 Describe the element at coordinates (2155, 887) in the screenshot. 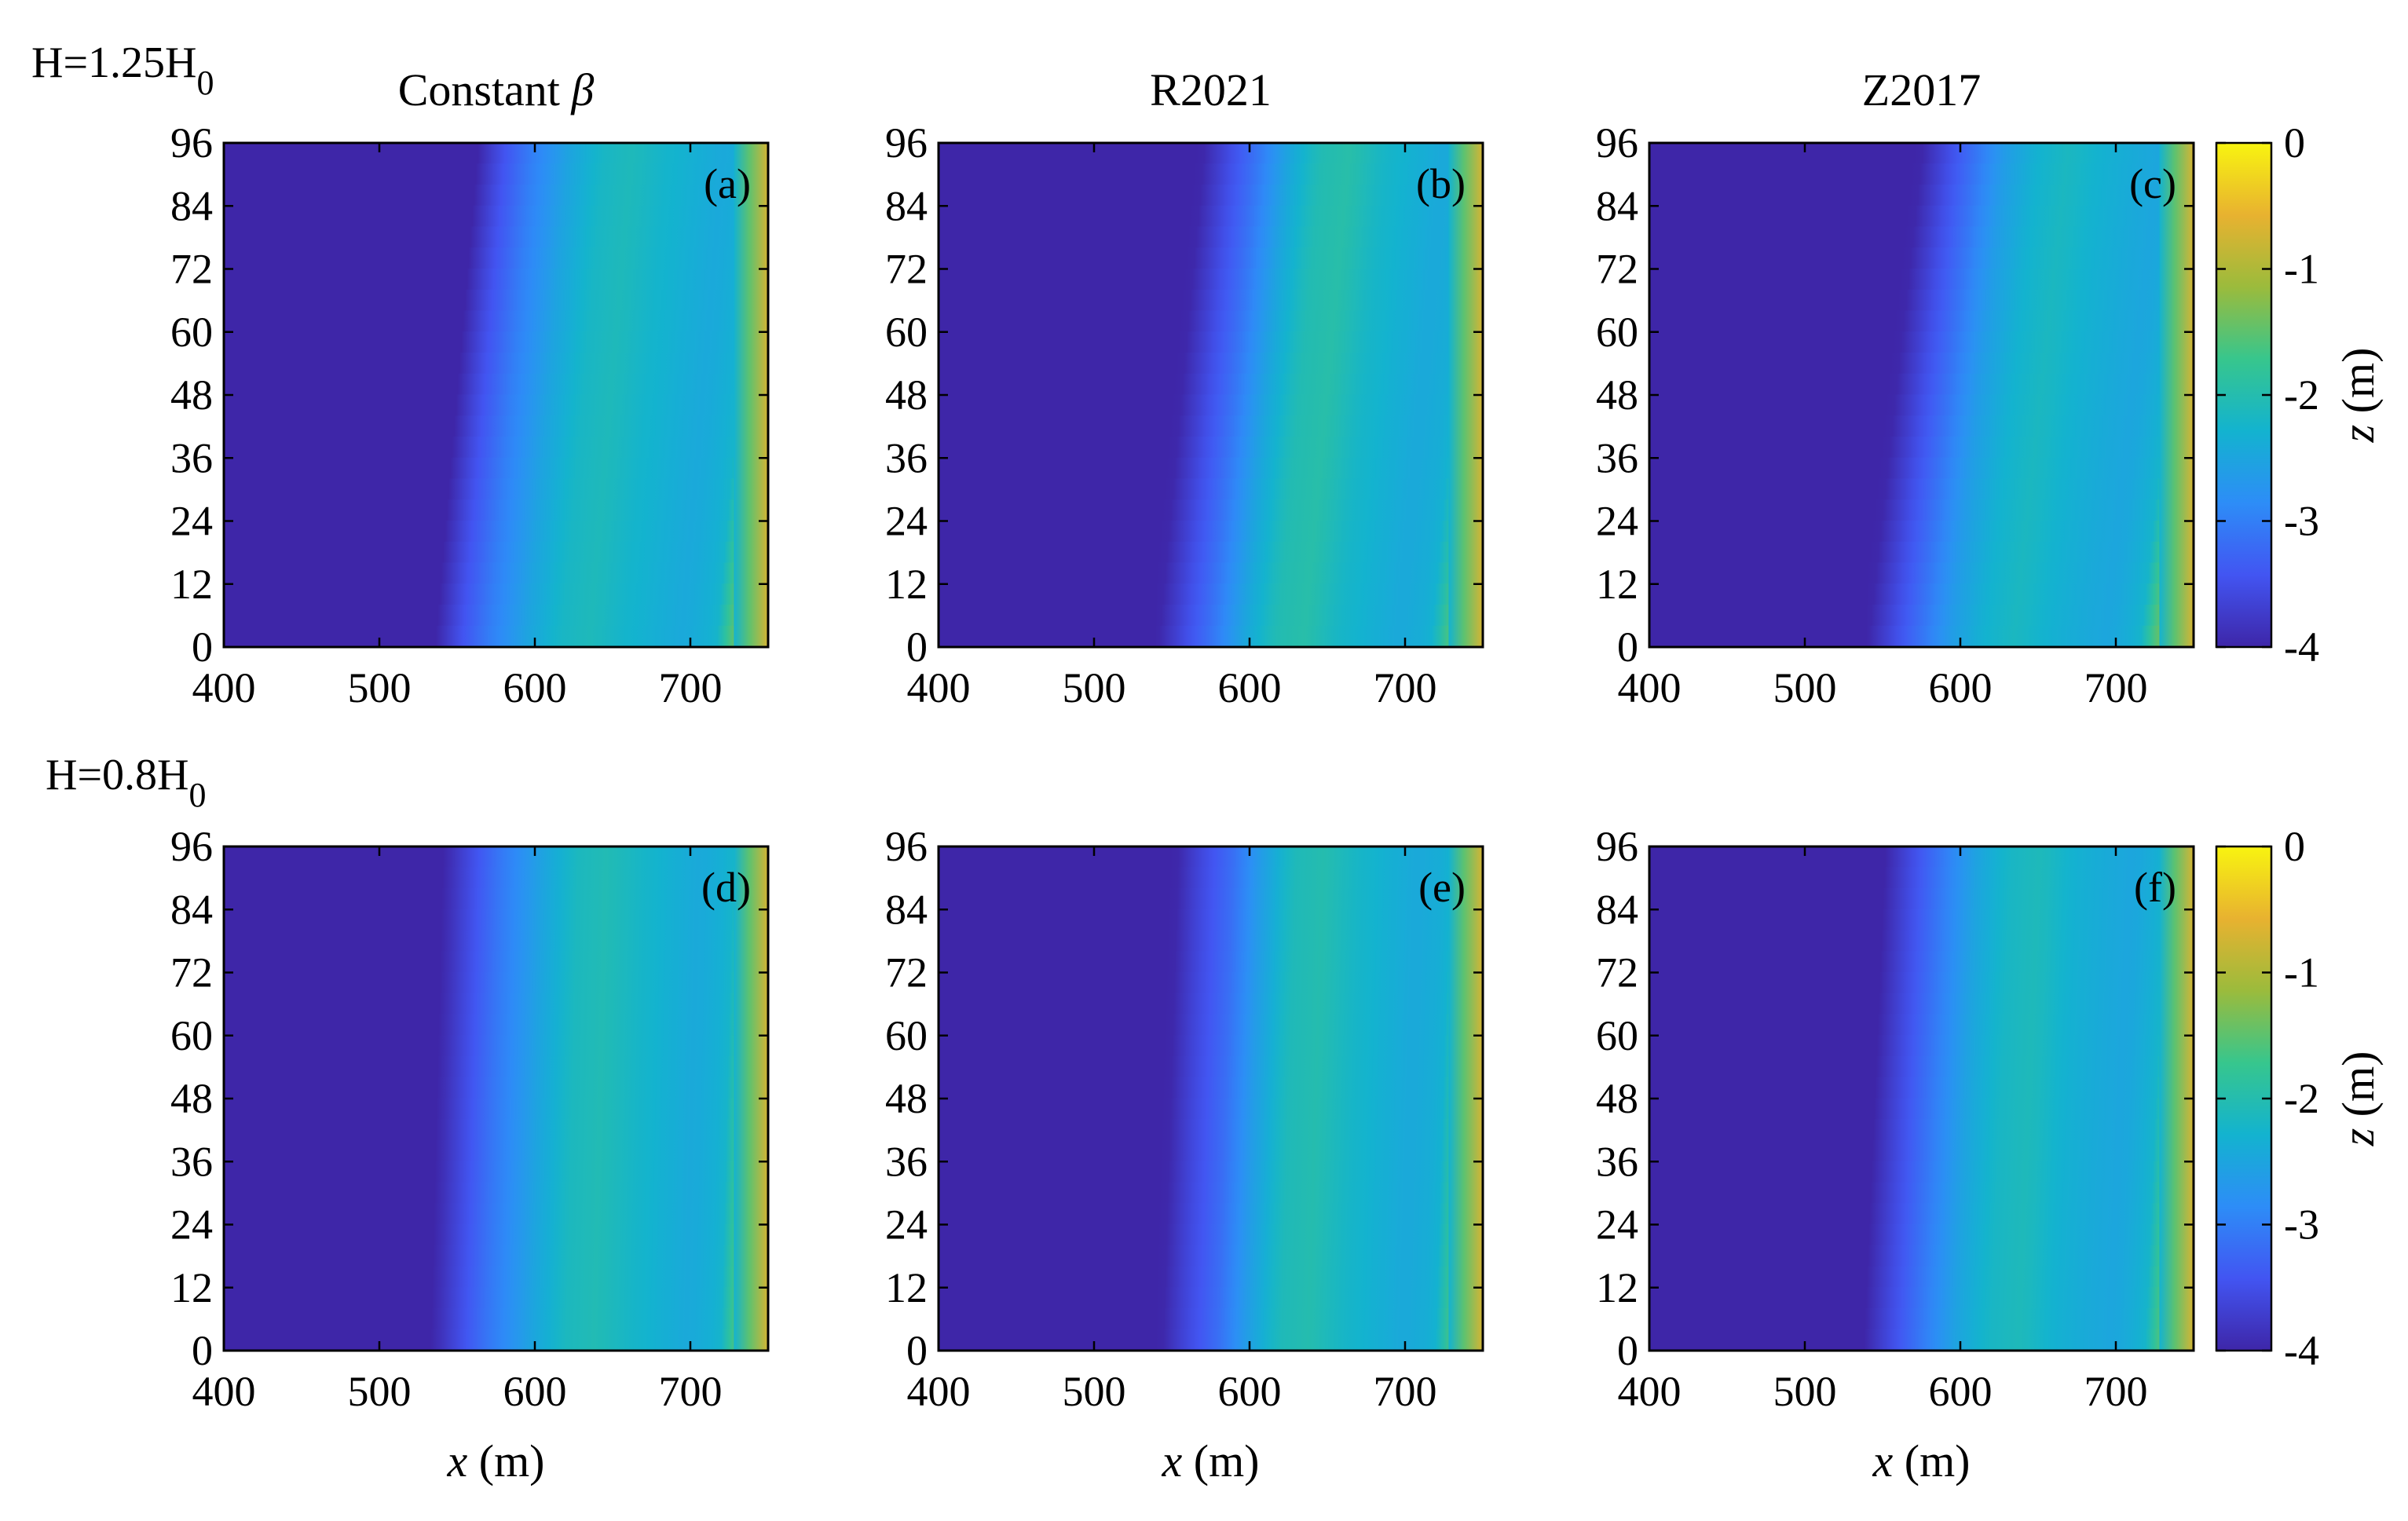

I see `panel-label: (f)` at that location.